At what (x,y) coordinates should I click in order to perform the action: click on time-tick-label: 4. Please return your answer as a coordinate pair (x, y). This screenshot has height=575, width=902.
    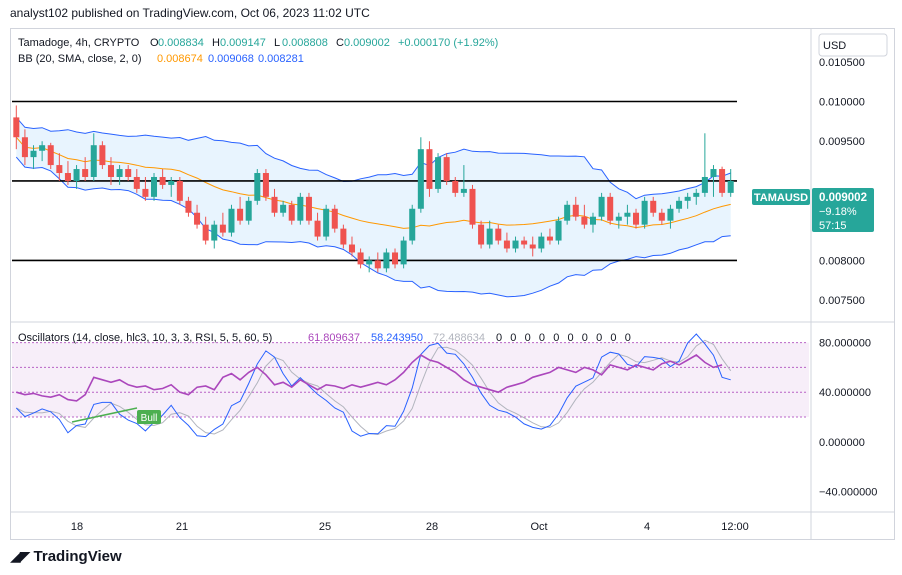
    Looking at the image, I should click on (647, 527).